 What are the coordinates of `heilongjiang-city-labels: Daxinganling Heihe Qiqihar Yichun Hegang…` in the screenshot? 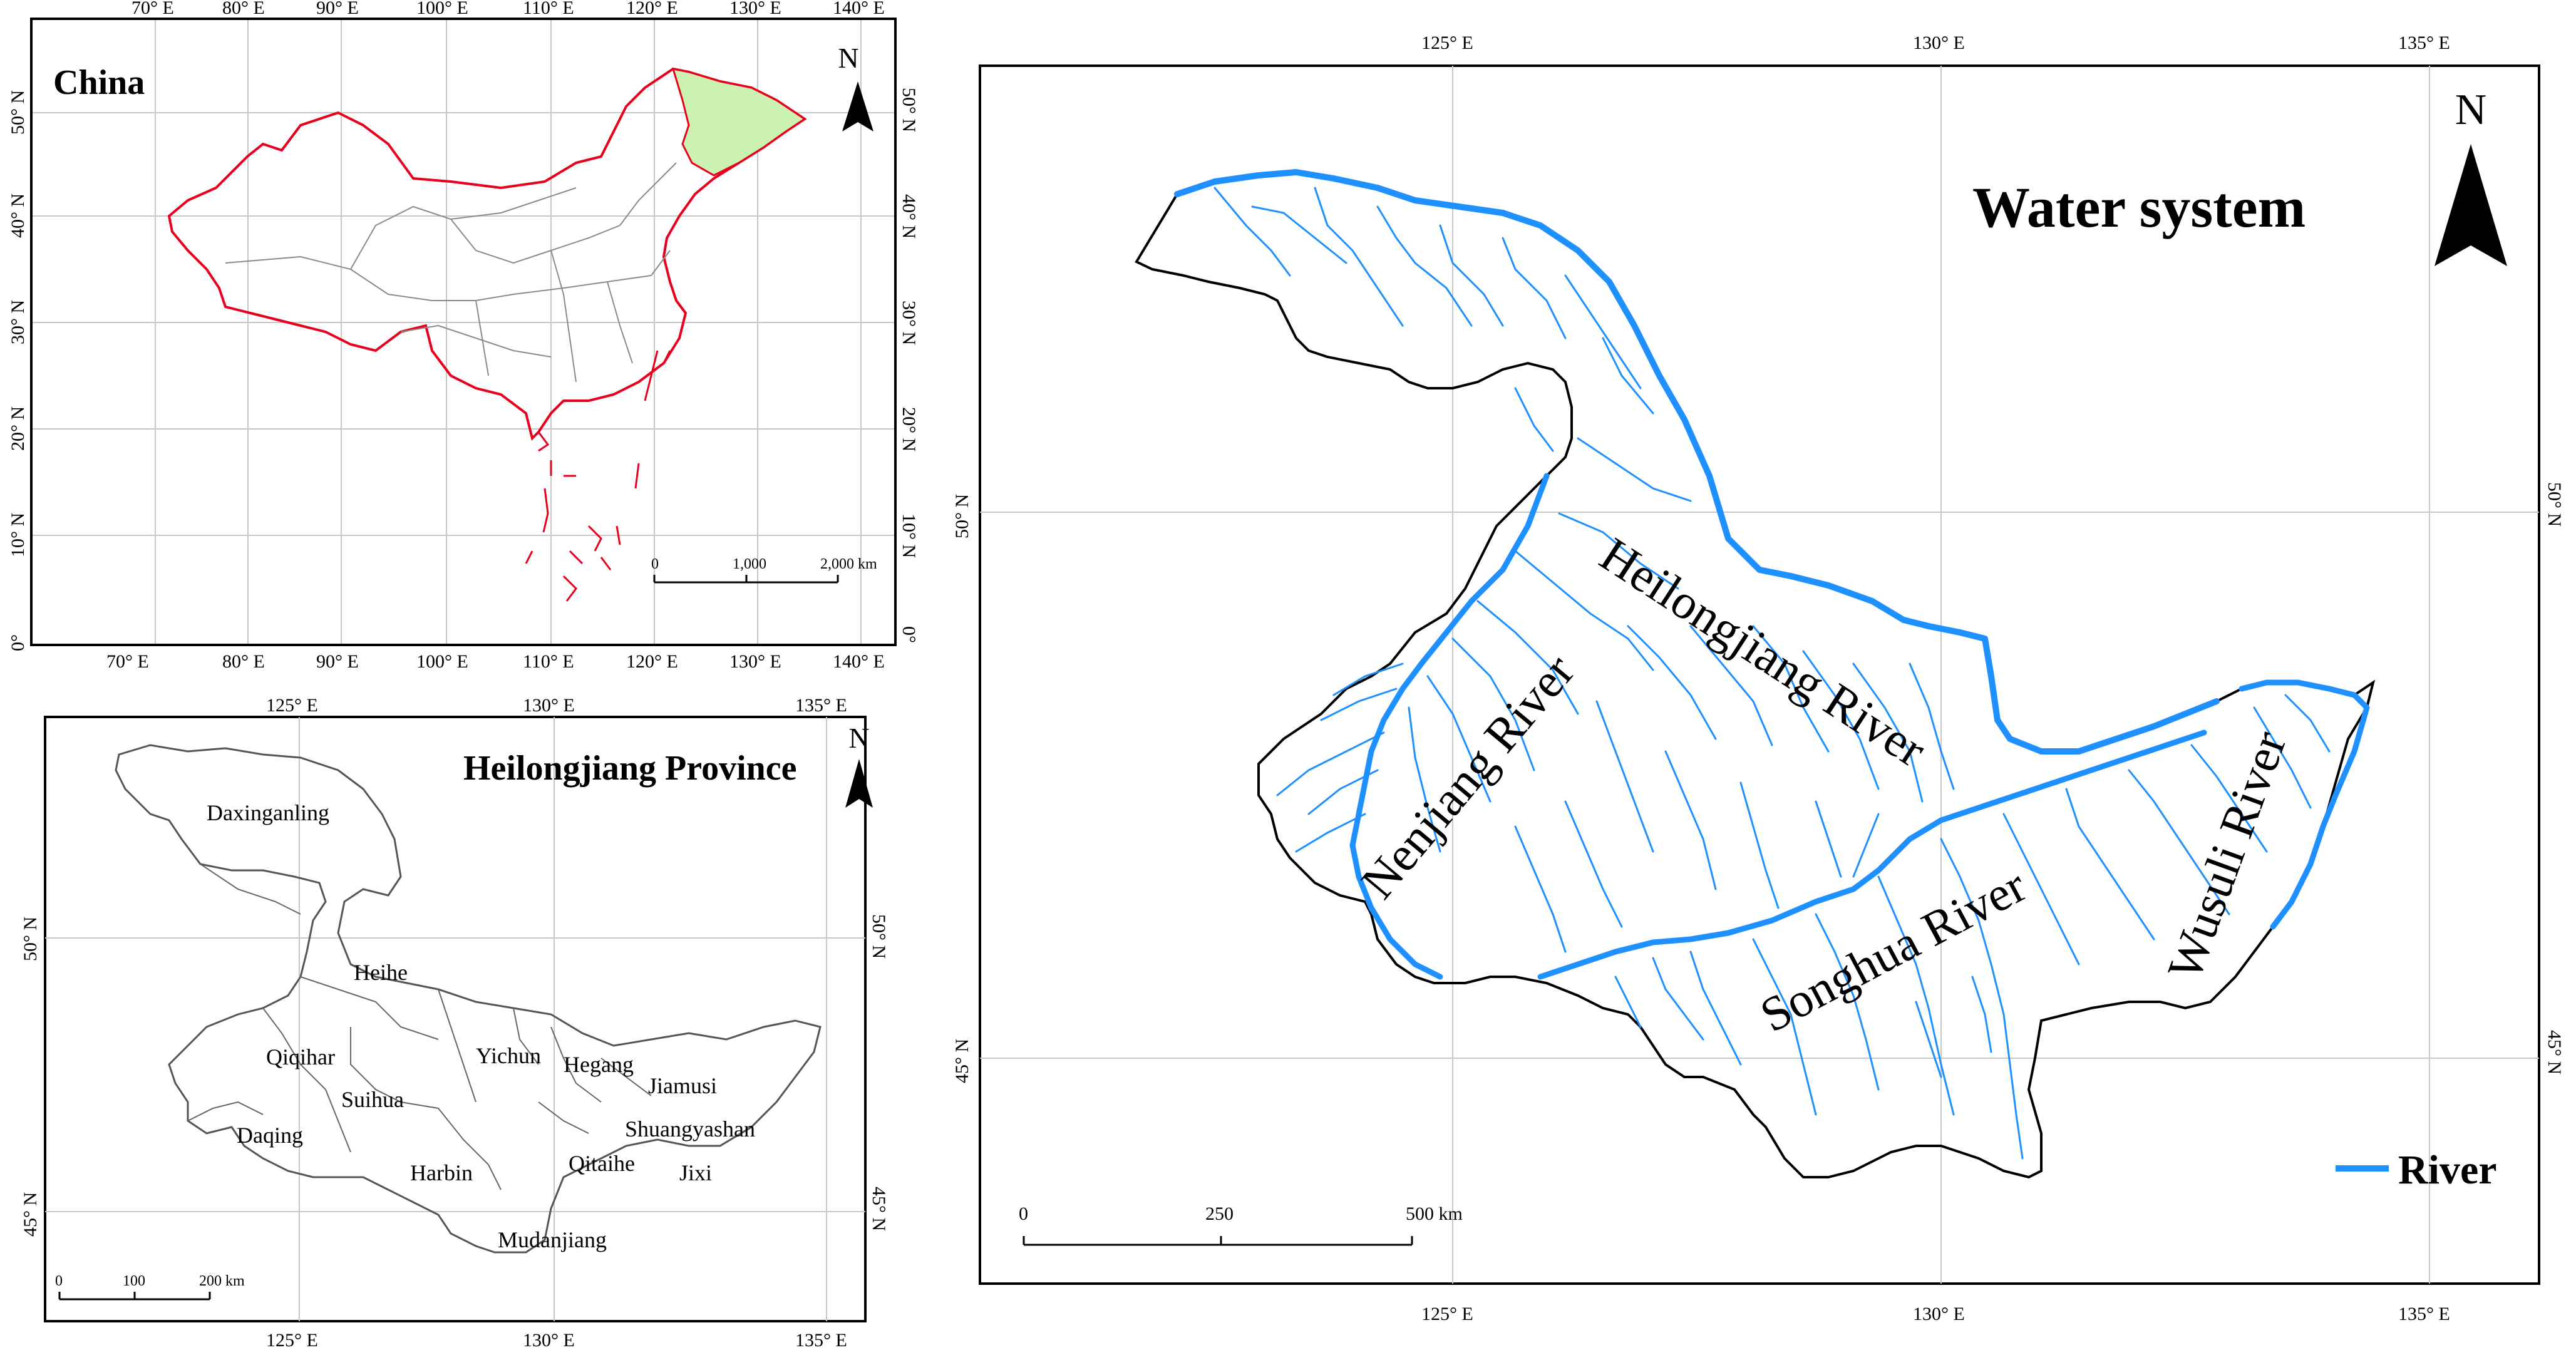 It's located at (481, 1026).